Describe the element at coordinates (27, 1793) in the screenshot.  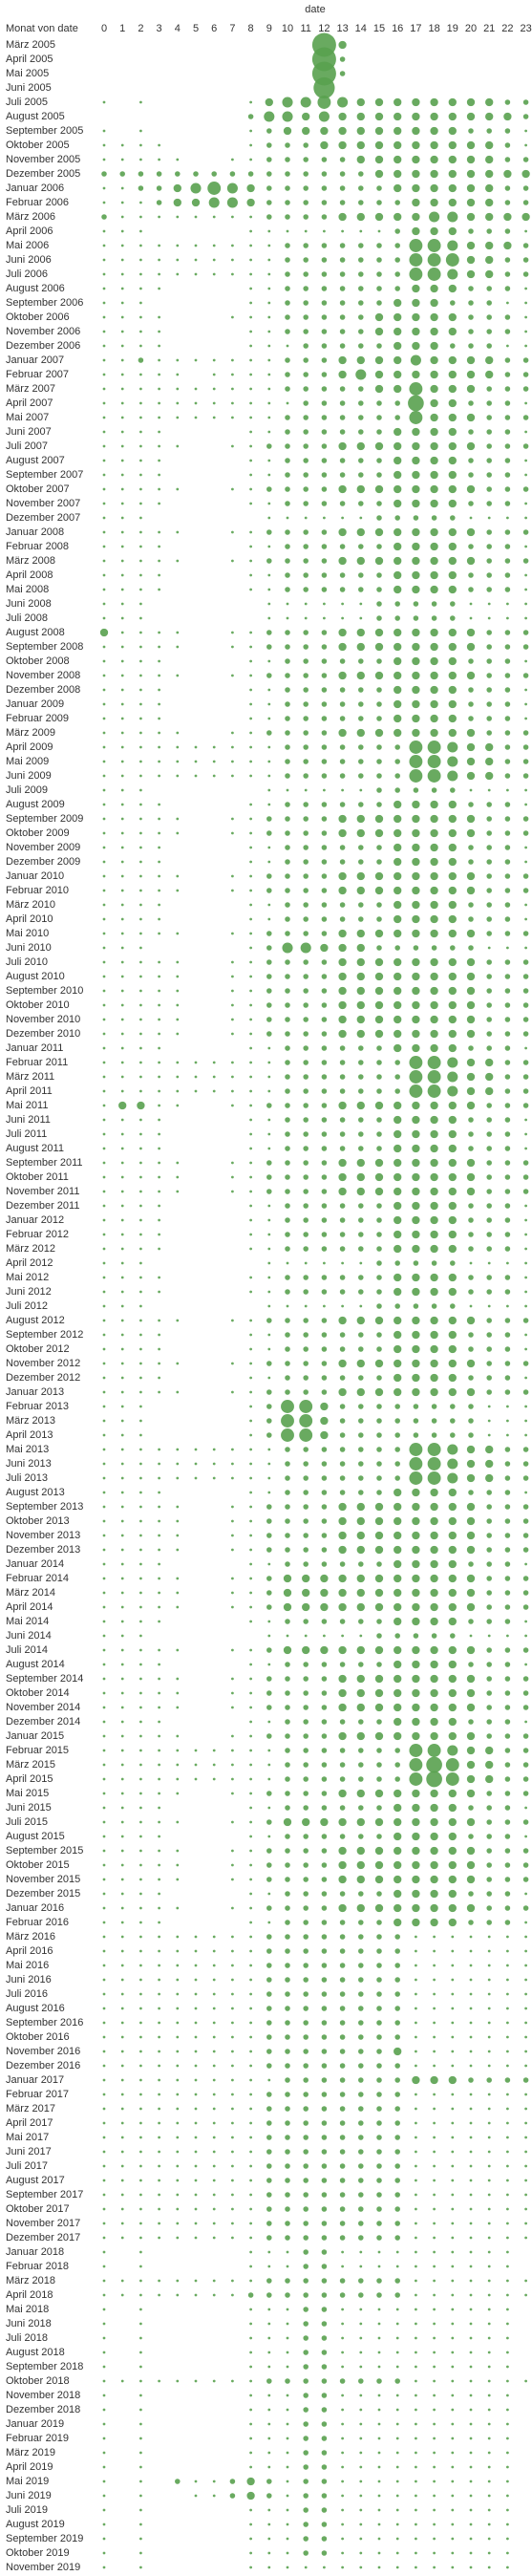
I see `row-label: Mai 2015` at that location.